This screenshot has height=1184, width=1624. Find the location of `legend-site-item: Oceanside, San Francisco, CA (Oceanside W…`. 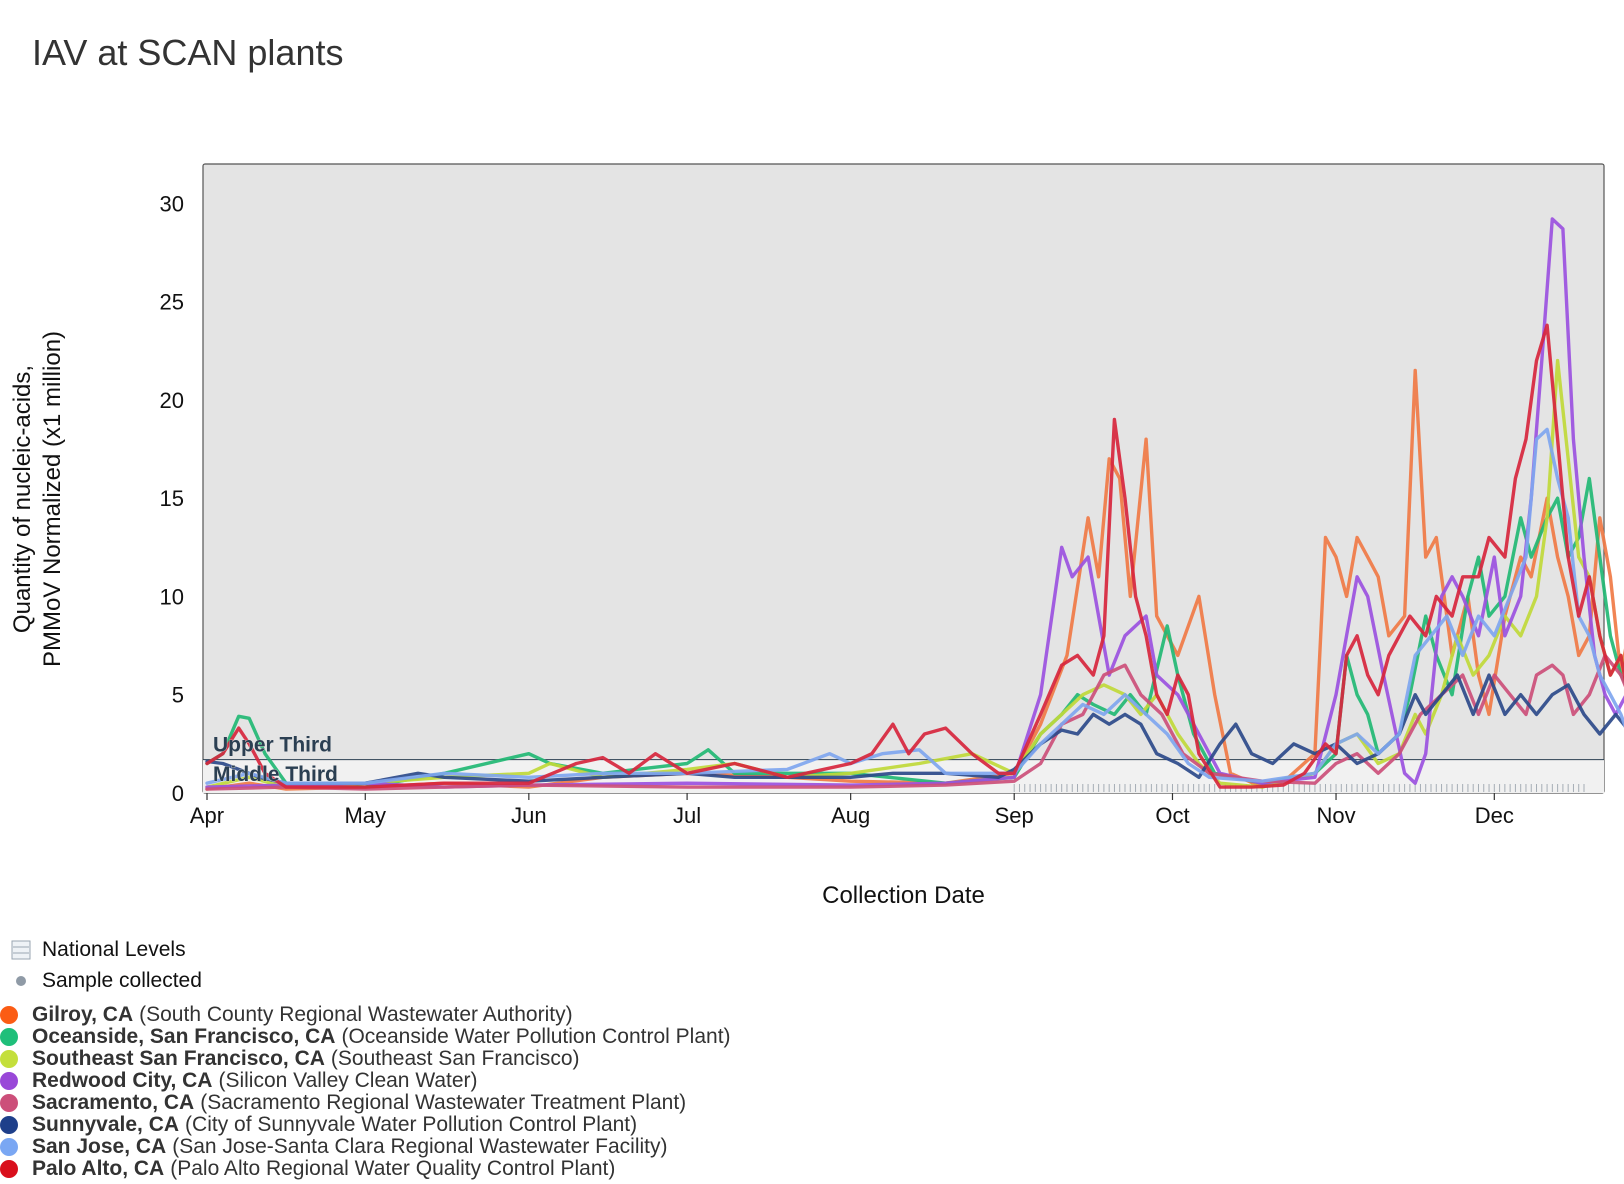

legend-site-item: Oceanside, San Francisco, CA (Oceanside W… is located at coordinates (365, 1036).